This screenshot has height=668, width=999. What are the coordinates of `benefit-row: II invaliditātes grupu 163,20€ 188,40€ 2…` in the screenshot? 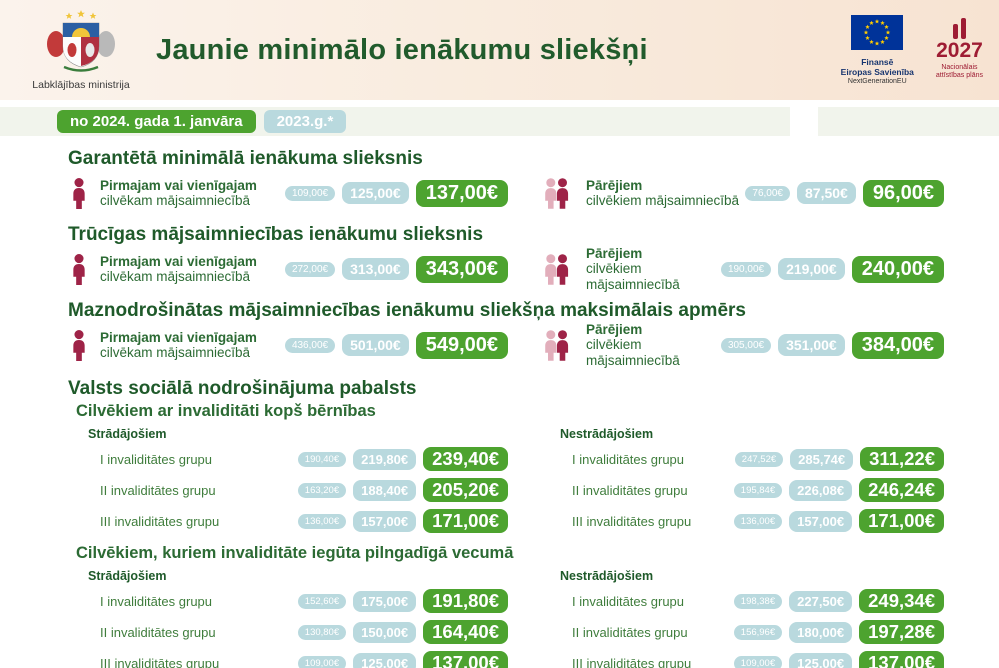 It's located at (304, 490).